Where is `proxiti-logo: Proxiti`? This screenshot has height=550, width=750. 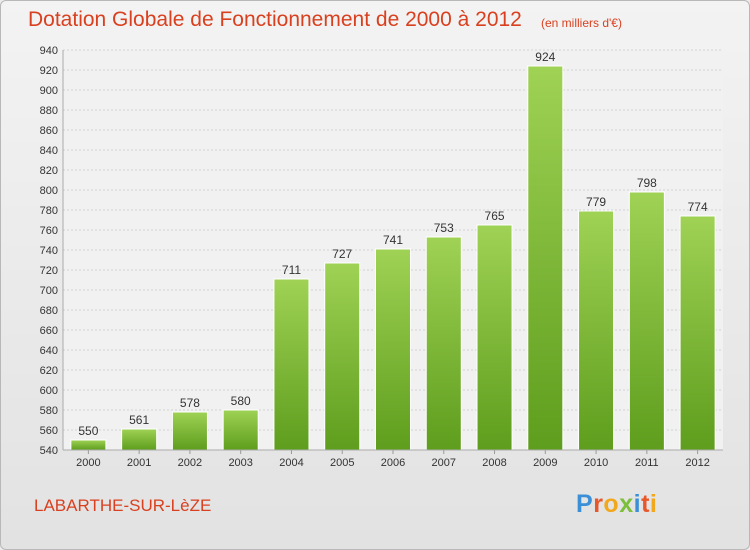
proxiti-logo: Proxiti is located at coordinates (616, 504).